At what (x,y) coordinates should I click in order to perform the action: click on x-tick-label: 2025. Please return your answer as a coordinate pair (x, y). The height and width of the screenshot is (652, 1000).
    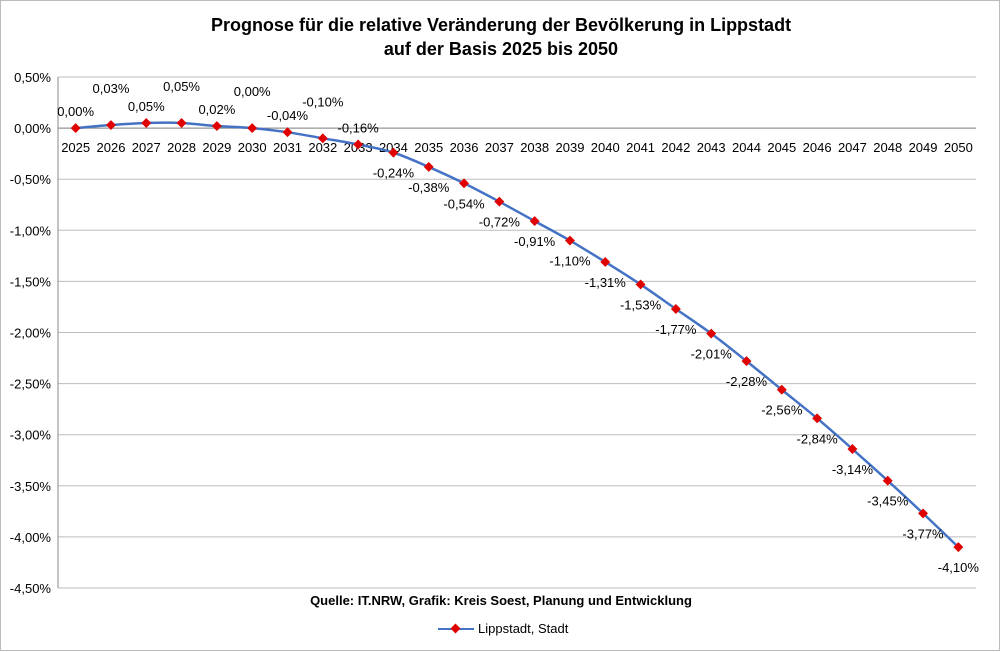
    Looking at the image, I should click on (75, 147).